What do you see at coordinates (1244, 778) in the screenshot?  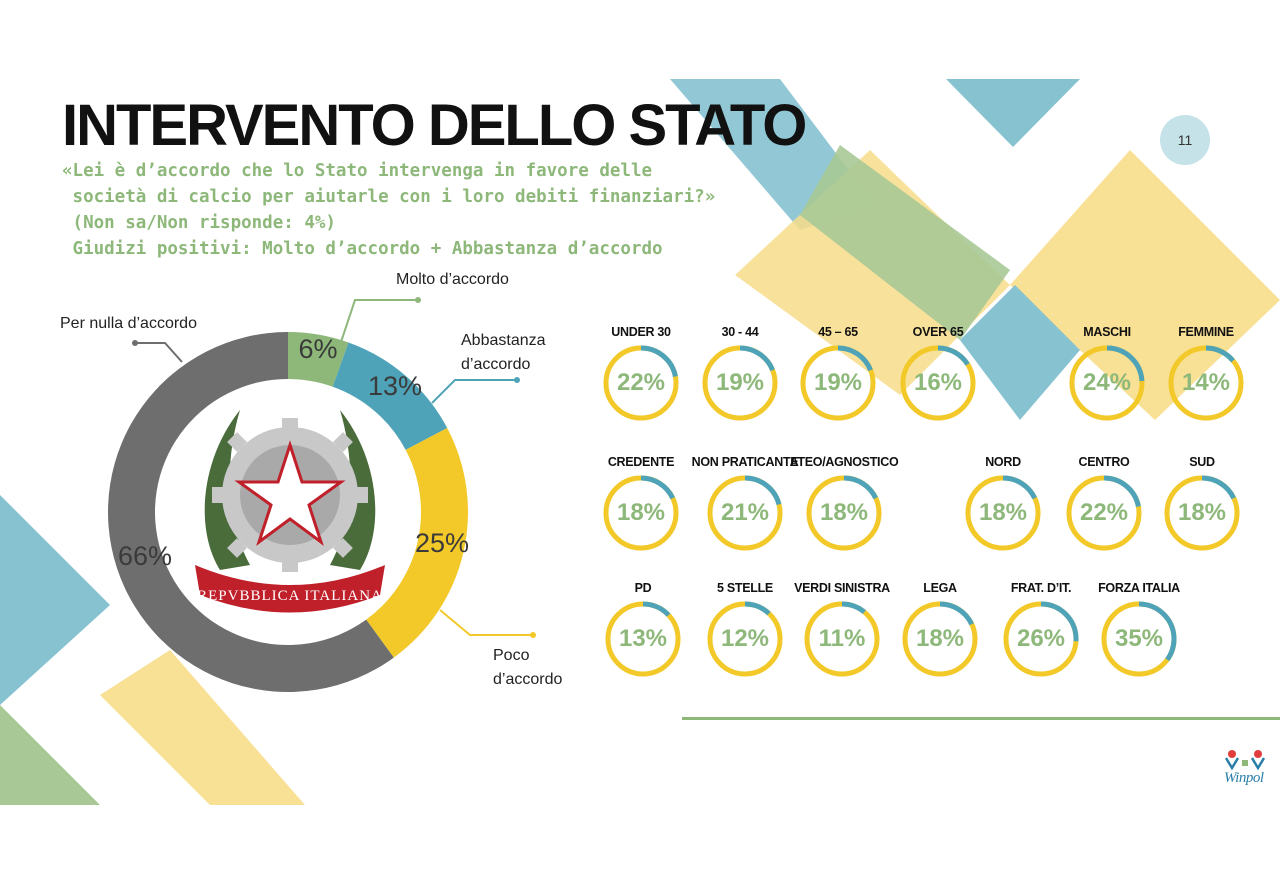 I see `logo-wordmark: Winpol` at bounding box center [1244, 778].